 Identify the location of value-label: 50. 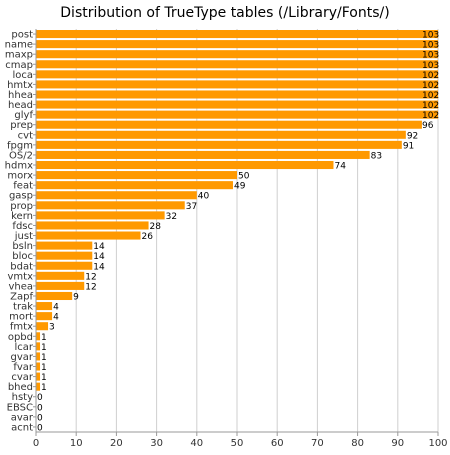
(244, 177).